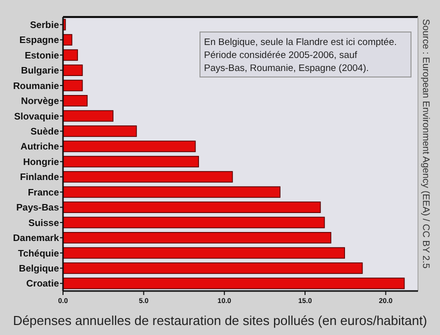 Image resolution: width=440 pixels, height=335 pixels. Describe the element at coordinates (39, 71) in the screenshot. I see `y-tick-label: Bulgarie` at that location.